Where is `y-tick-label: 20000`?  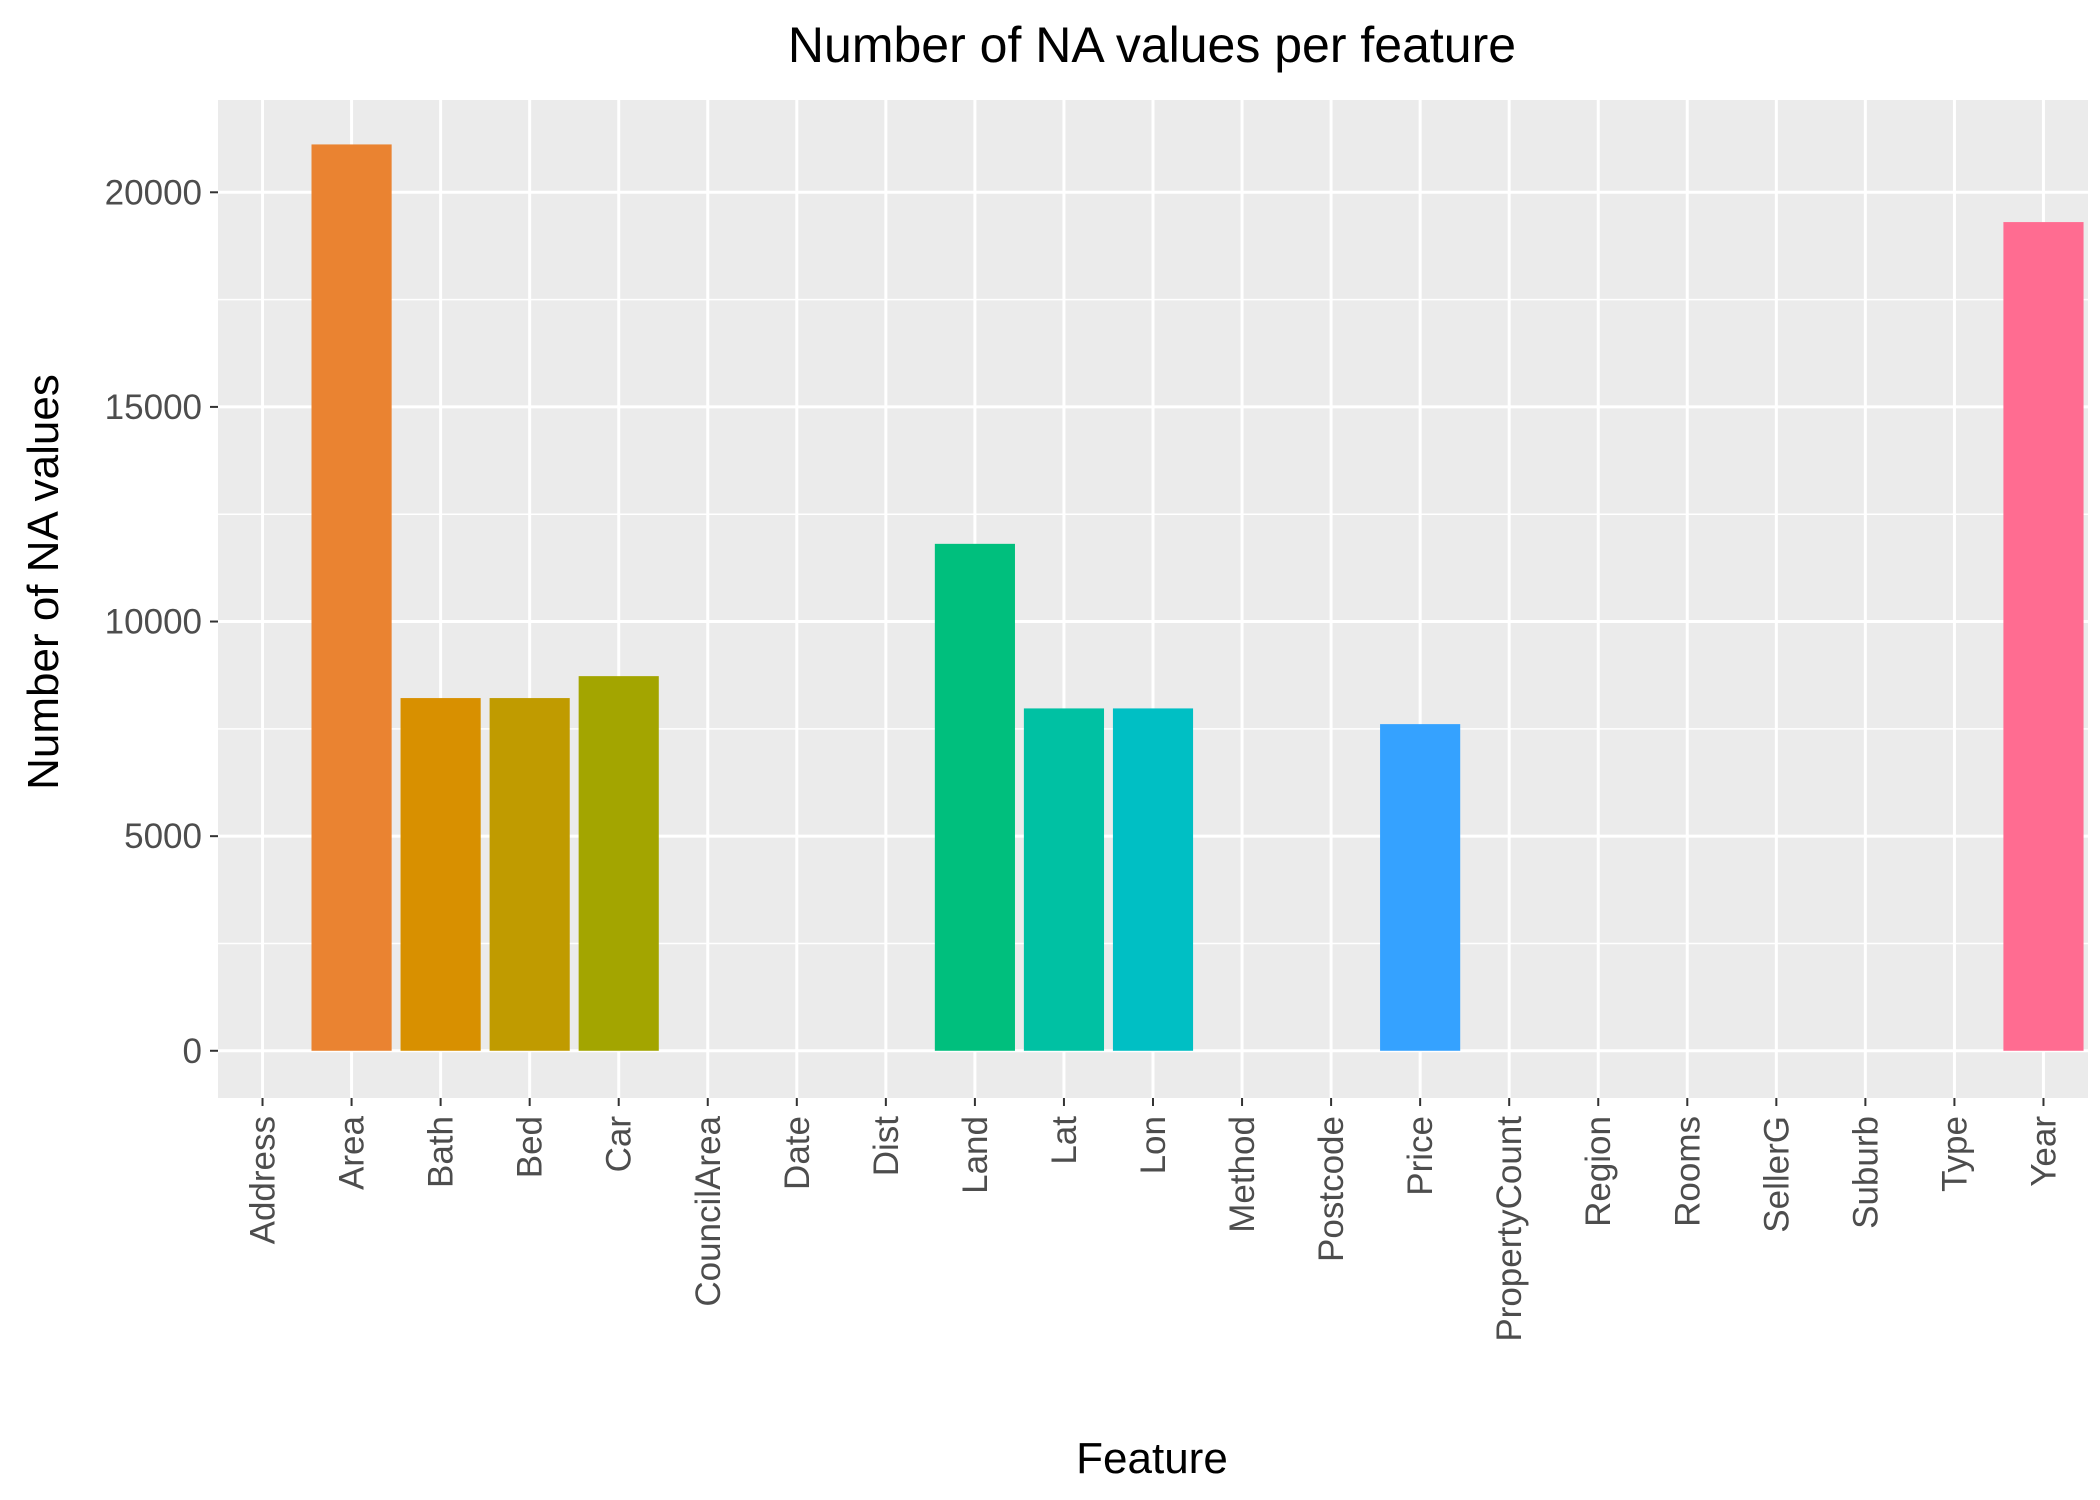
y-tick-label: 20000 is located at coordinates (153, 192).